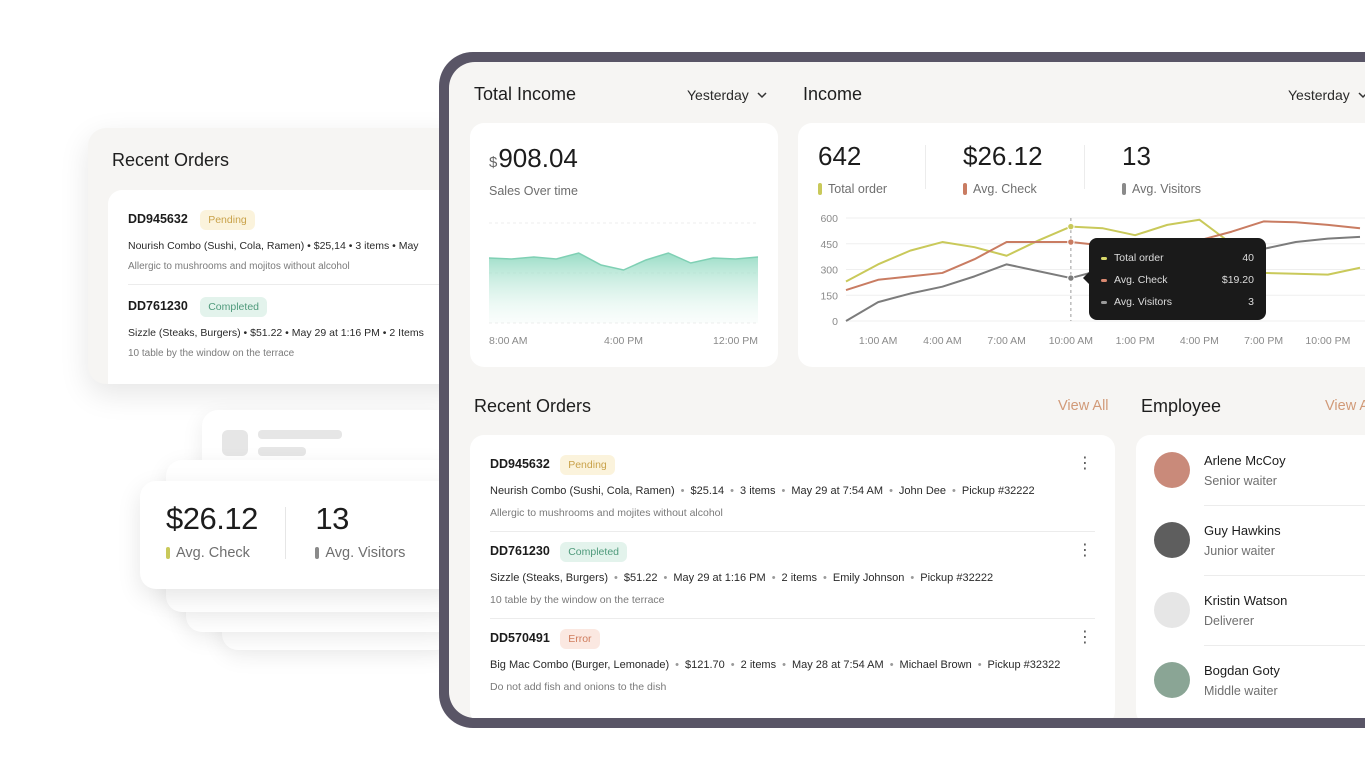 The height and width of the screenshot is (768, 1365). What do you see at coordinates (538, 158) in the screenshot?
I see `amount-value: 908.04` at bounding box center [538, 158].